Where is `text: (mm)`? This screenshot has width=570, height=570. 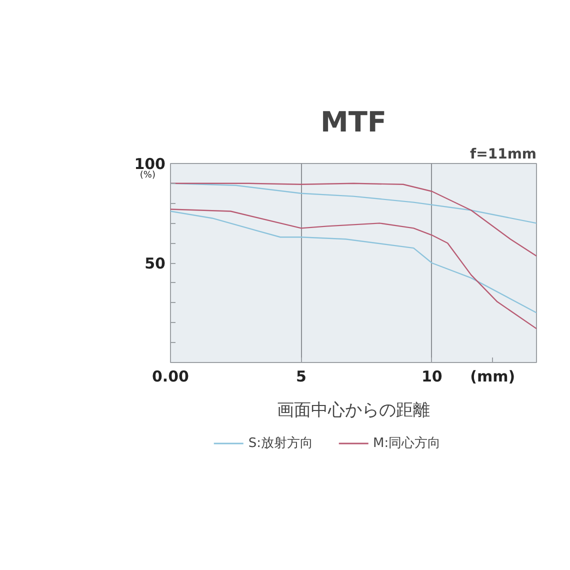
text: (mm) is located at coordinates (493, 377).